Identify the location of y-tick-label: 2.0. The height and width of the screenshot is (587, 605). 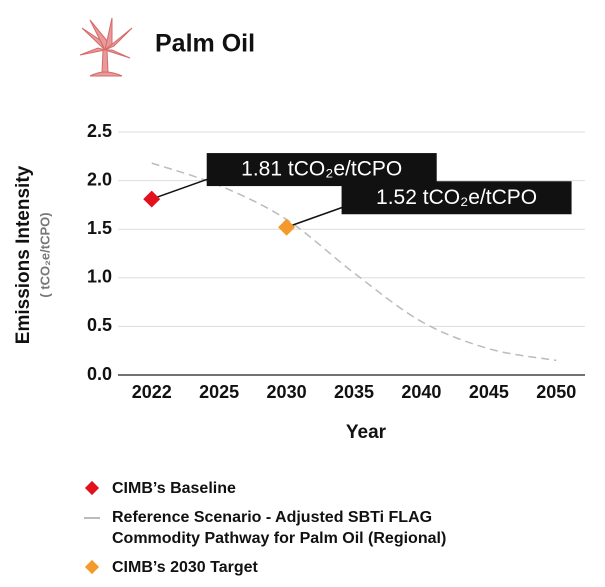
(99, 179).